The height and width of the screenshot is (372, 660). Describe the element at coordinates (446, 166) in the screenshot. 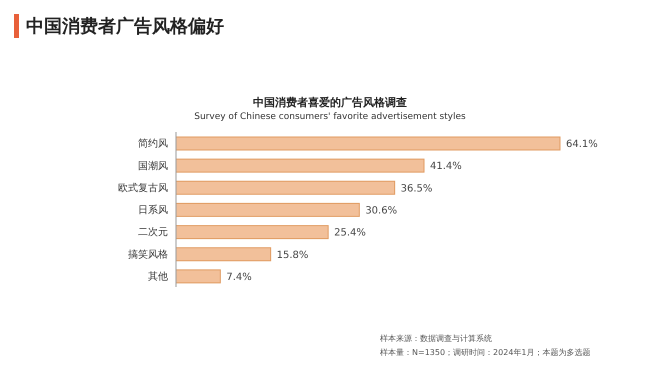

I see `data-label: 41.4%` at that location.